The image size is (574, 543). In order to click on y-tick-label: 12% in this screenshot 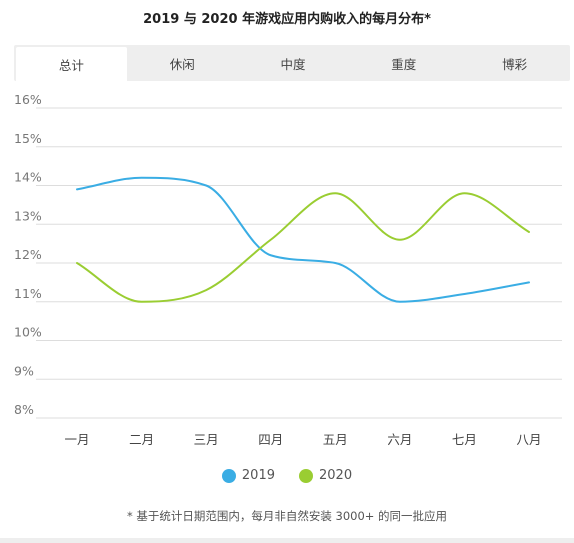, I will do `click(28, 254)`.